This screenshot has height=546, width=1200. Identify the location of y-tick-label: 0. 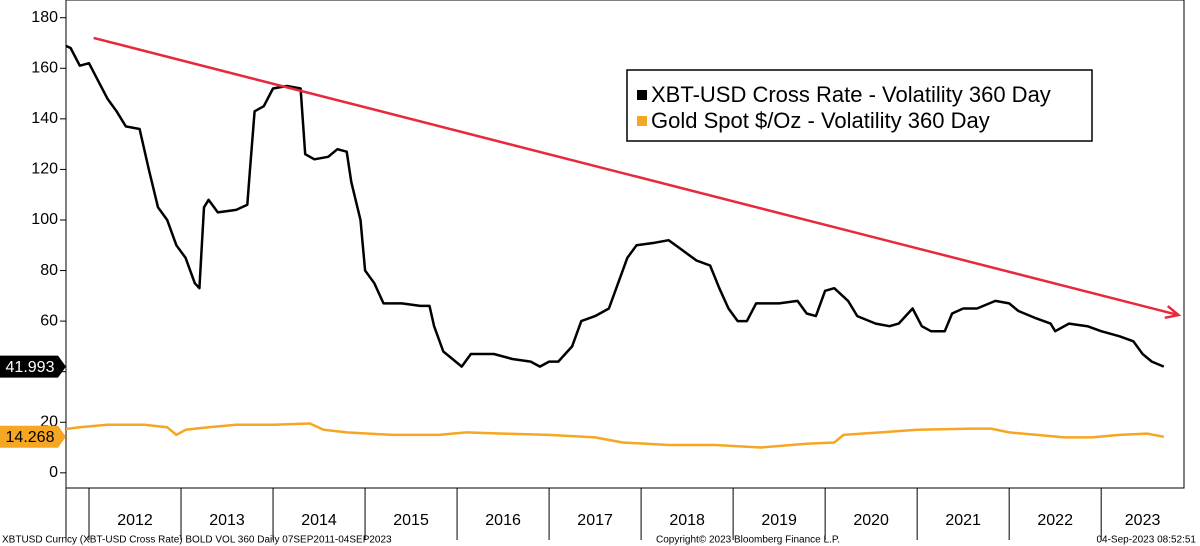
(53, 472).